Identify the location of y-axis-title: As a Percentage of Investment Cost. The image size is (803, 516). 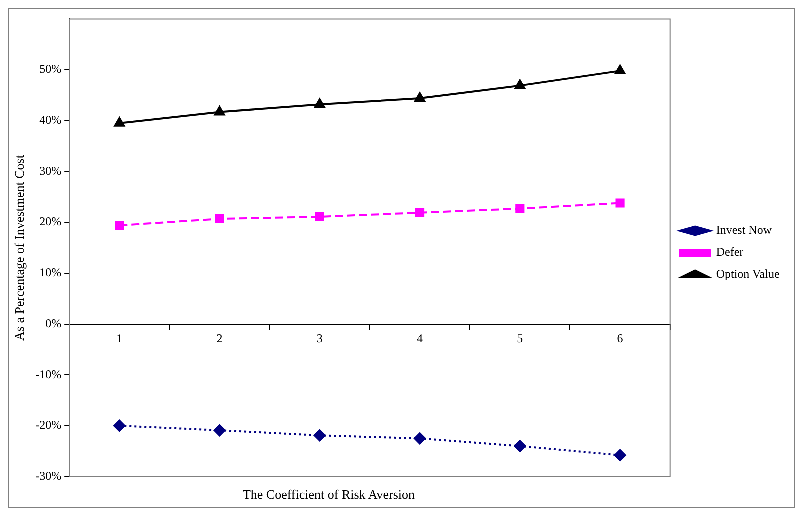
(20, 247).